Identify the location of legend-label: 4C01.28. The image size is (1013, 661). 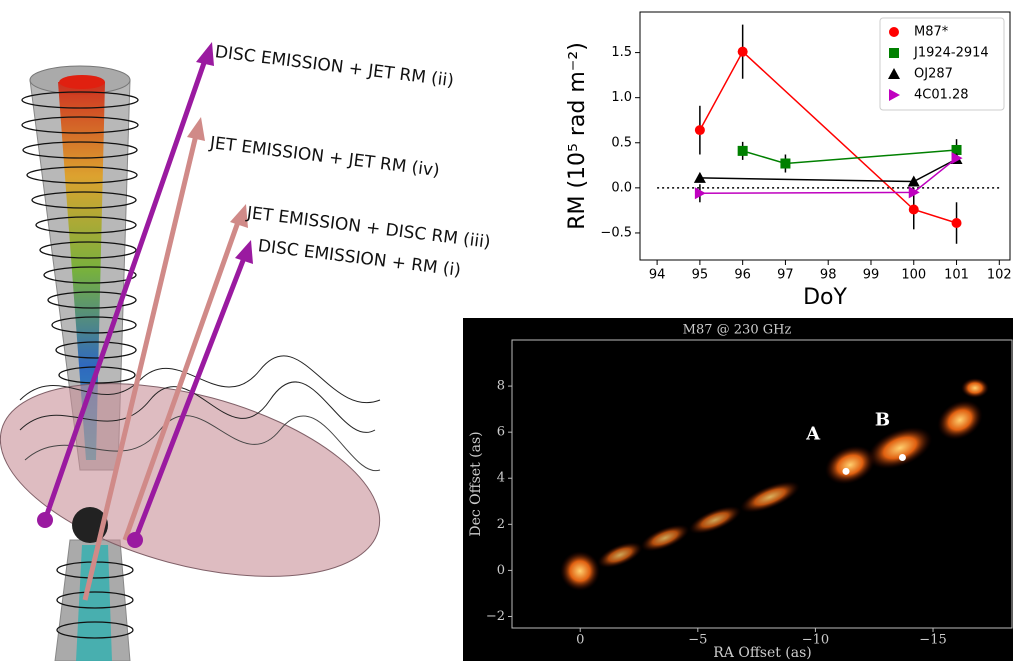
(941, 95).